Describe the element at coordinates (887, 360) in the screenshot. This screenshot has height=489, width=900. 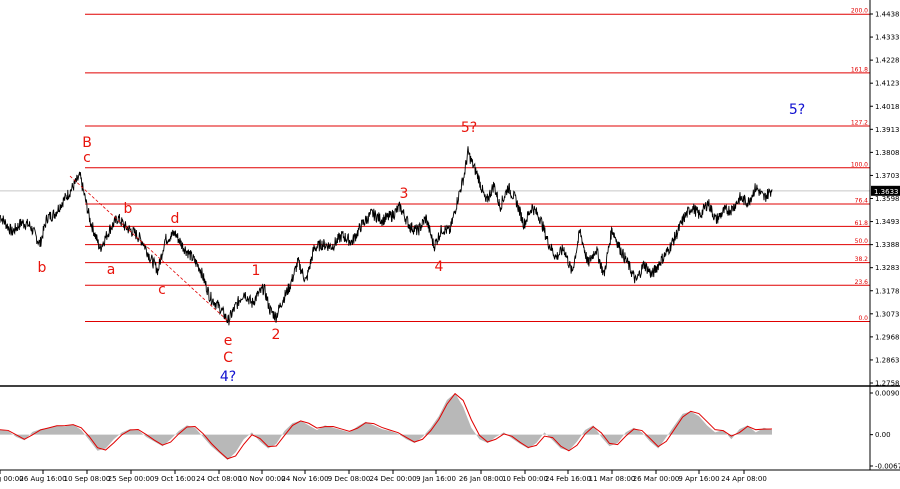
I see `price-tick-label: 1.2863` at that location.